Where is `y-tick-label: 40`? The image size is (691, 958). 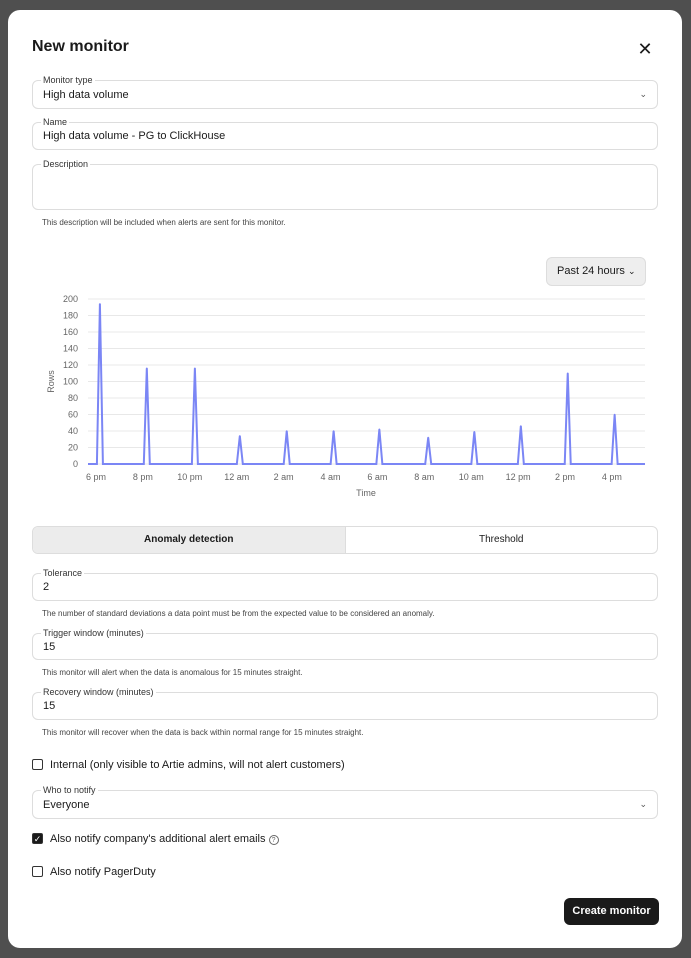 y-tick-label: 40 is located at coordinates (73, 431).